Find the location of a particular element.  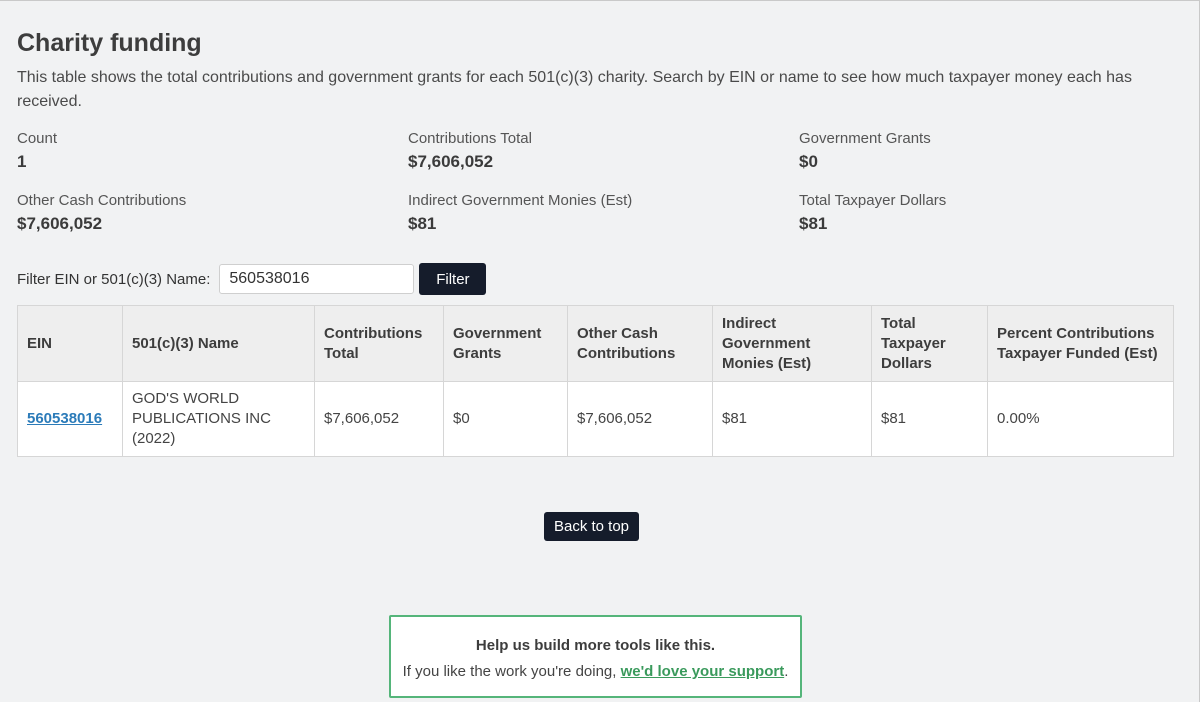

column-header-government-grants: Government Grants is located at coordinates (505, 343).